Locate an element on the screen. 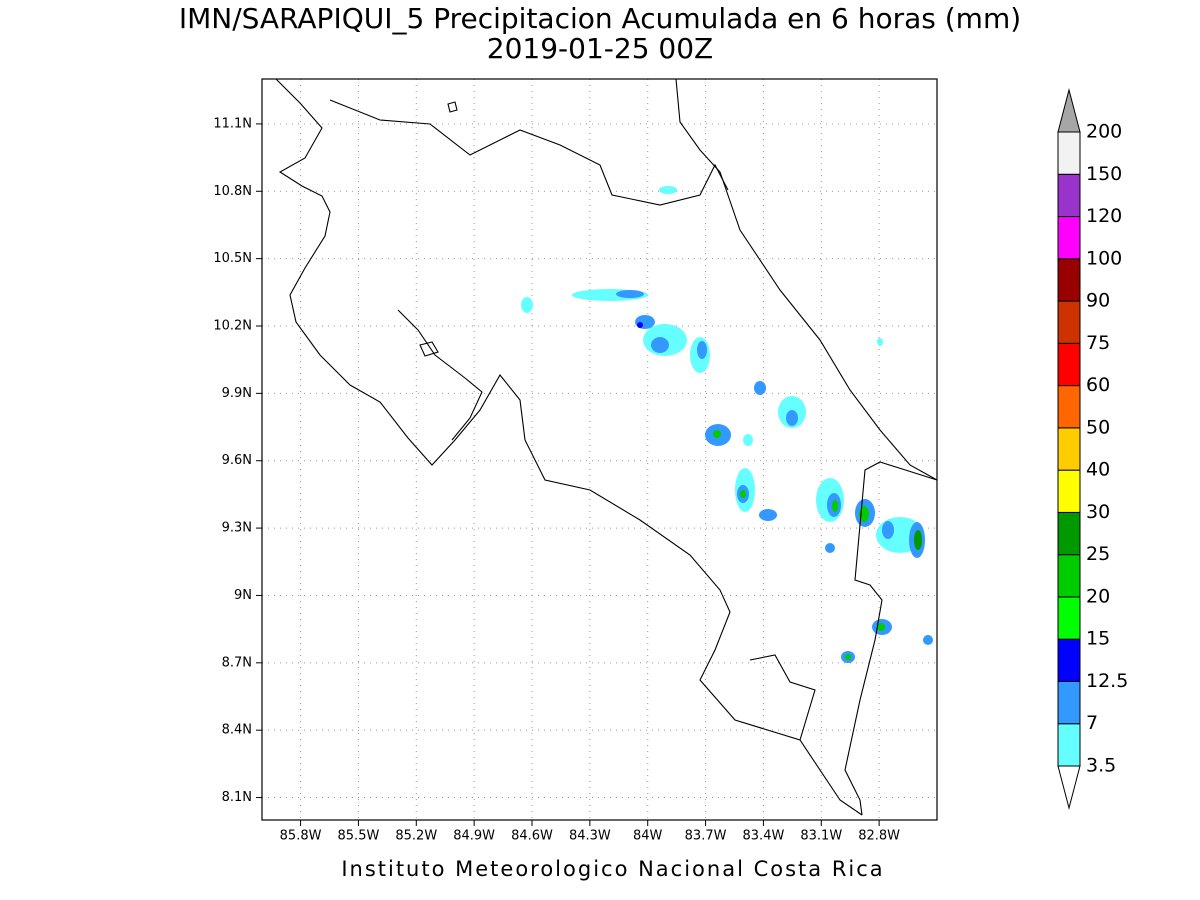  colorbar-under is located at coordinates (1069, 787).